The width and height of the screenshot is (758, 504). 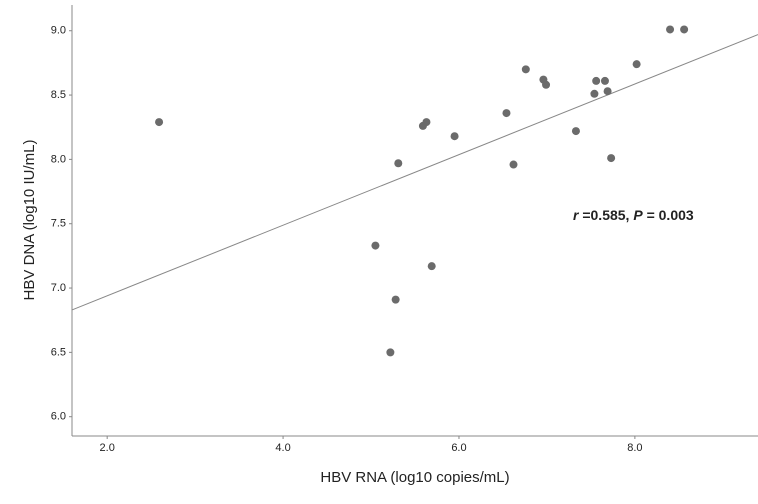 I want to click on annotation: r =0.585, P = 0.003, so click(x=633, y=215).